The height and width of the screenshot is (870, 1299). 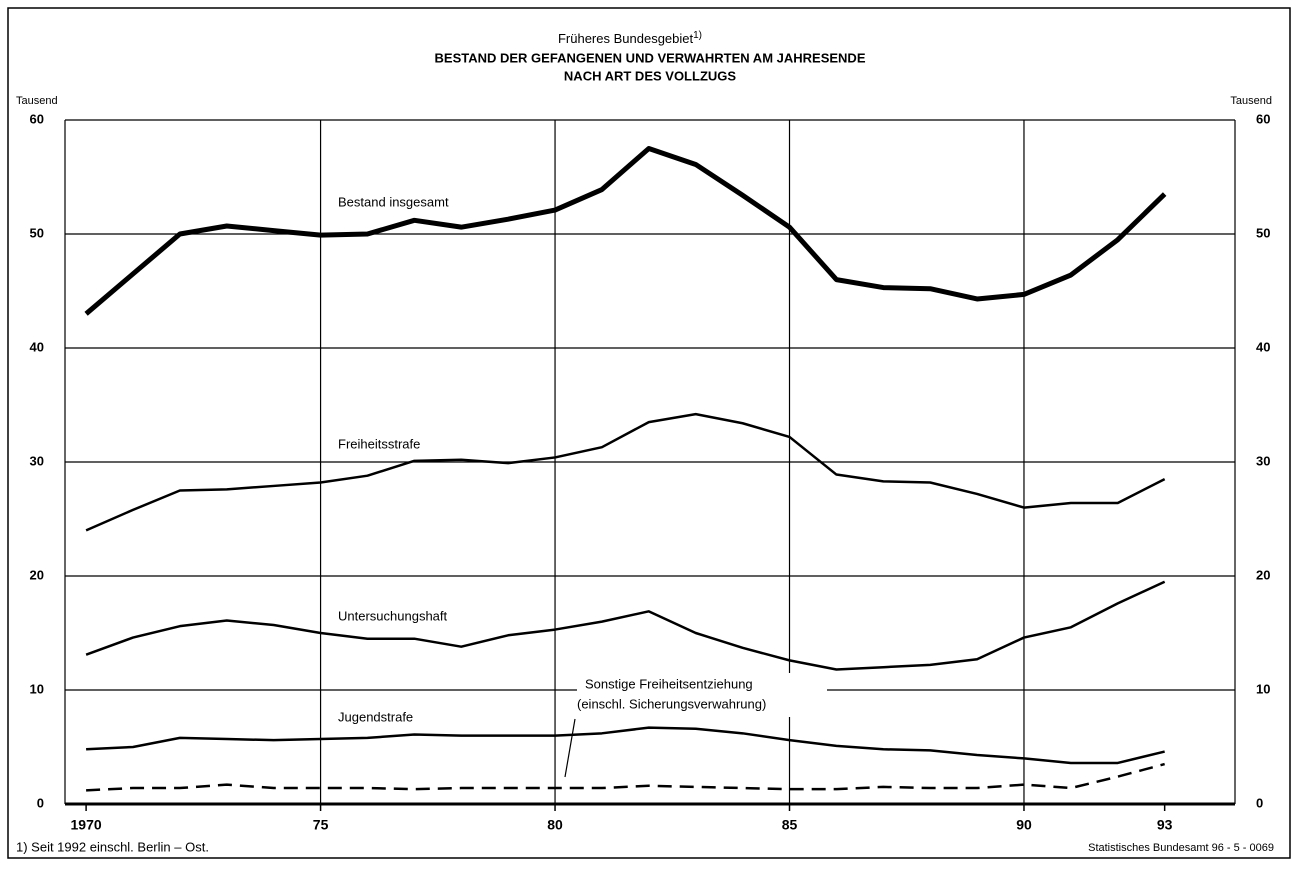 What do you see at coordinates (321, 825) in the screenshot?
I see `x-tick-label: 75` at bounding box center [321, 825].